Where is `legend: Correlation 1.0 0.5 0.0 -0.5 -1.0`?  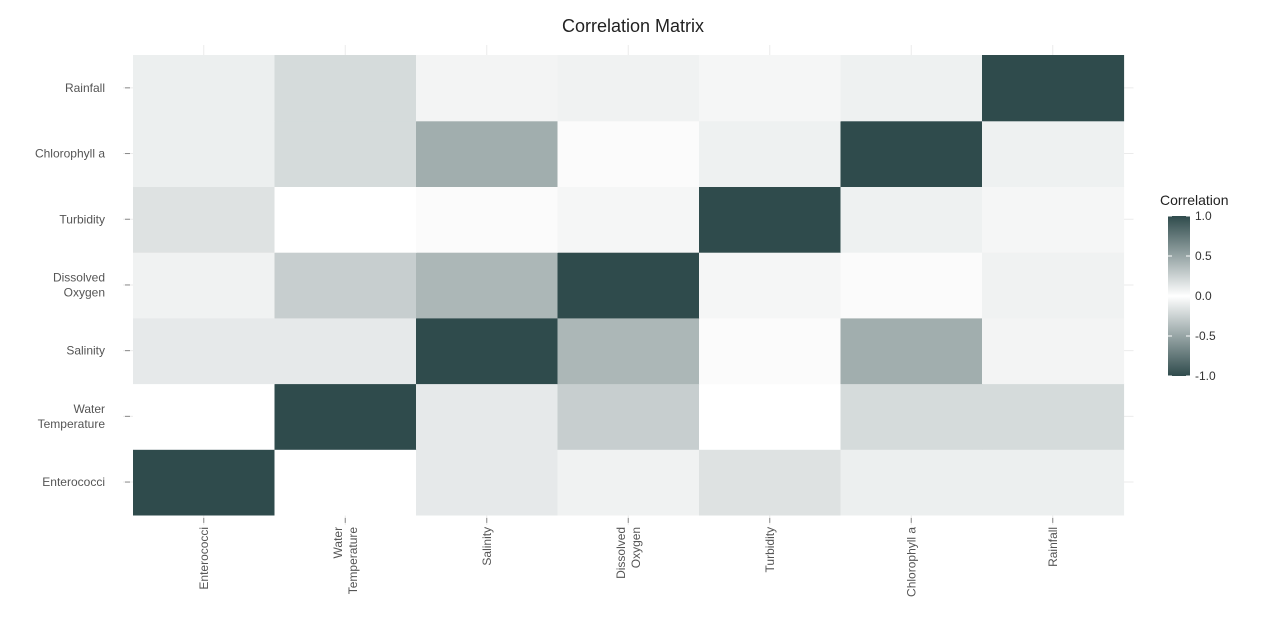
legend: Correlation 1.0 0.5 0.0 -0.5 -1.0 is located at coordinates (1194, 287).